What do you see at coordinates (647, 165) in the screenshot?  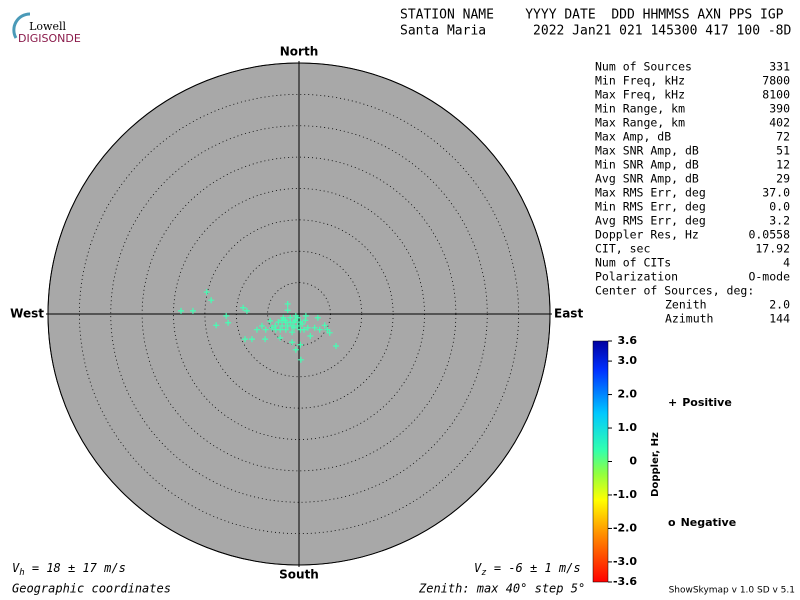 I see `stat-label: Min SNR Amp, dB` at bounding box center [647, 165].